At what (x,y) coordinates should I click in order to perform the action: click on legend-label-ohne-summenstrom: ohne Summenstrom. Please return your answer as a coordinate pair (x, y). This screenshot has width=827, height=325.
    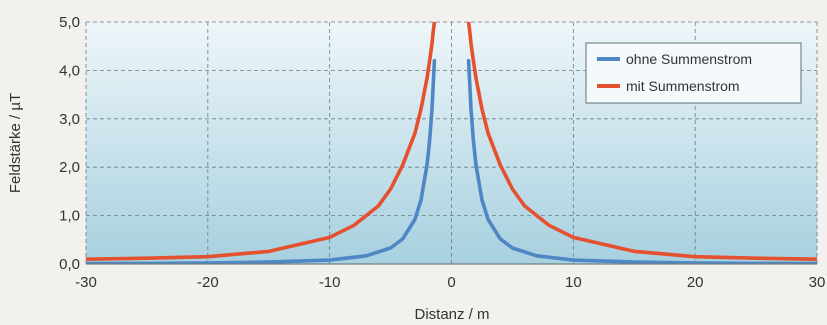
    Looking at the image, I should click on (689, 59).